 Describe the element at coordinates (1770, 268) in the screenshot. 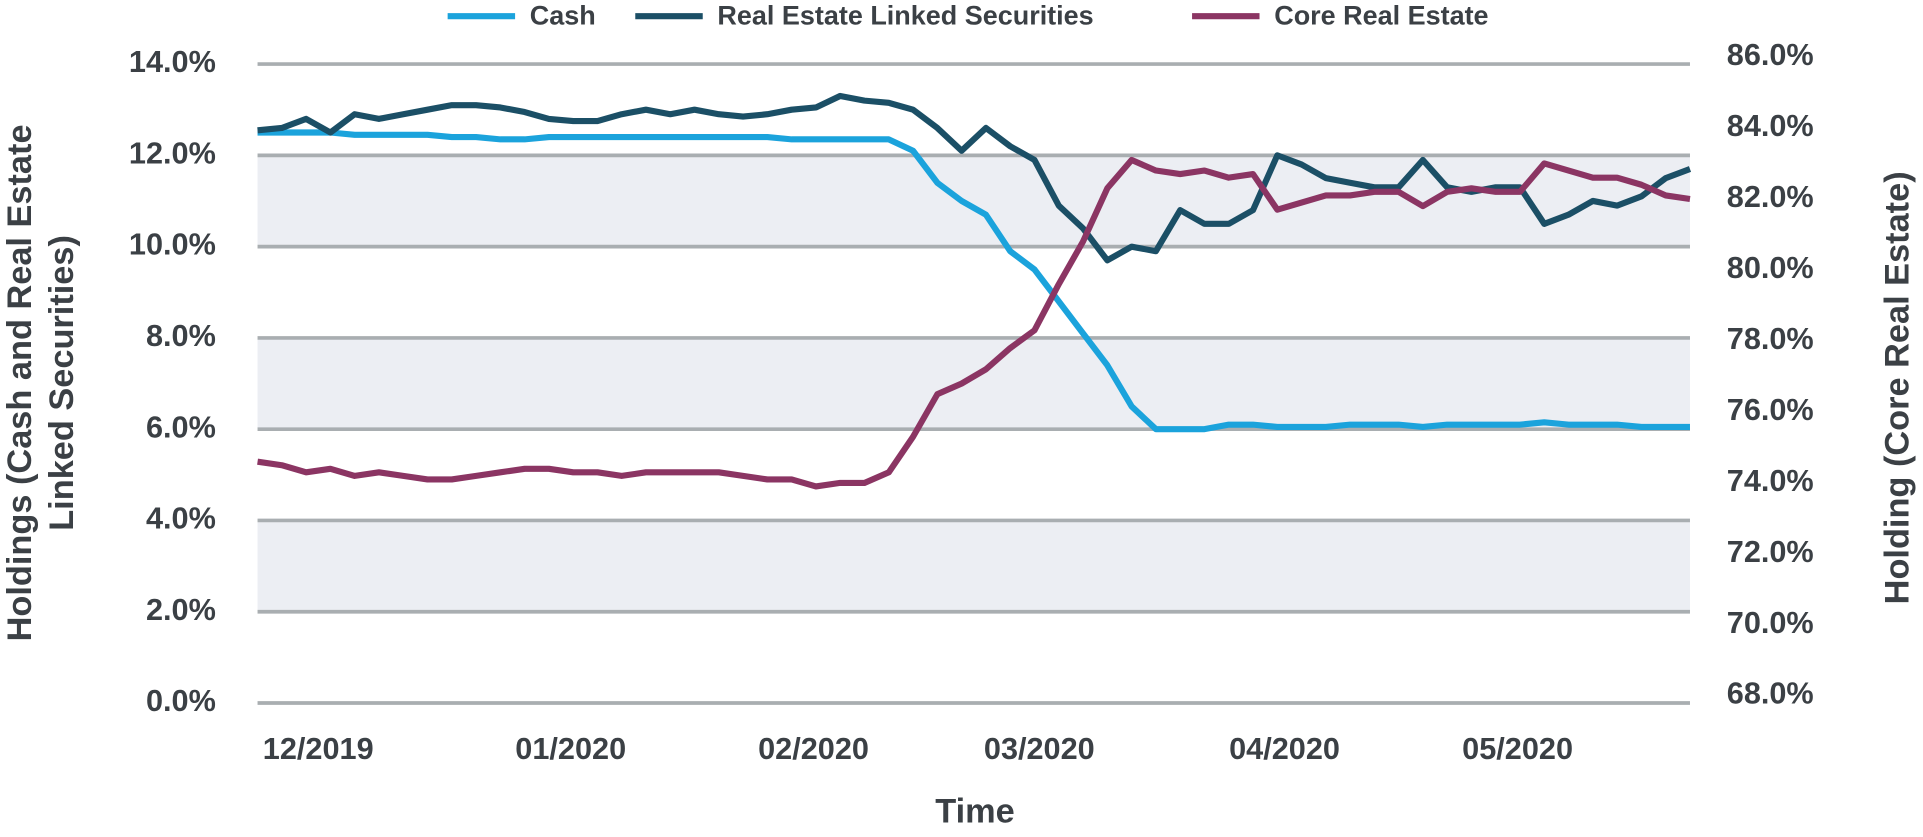

I see `y2-tick-label: 80.0%` at that location.